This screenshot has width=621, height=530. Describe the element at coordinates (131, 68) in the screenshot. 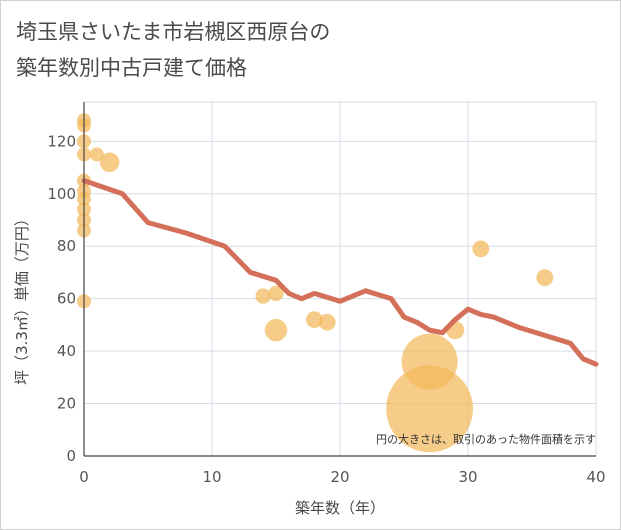

I see `chart-title-line-2: 築年数別中古戸建て価格` at that location.